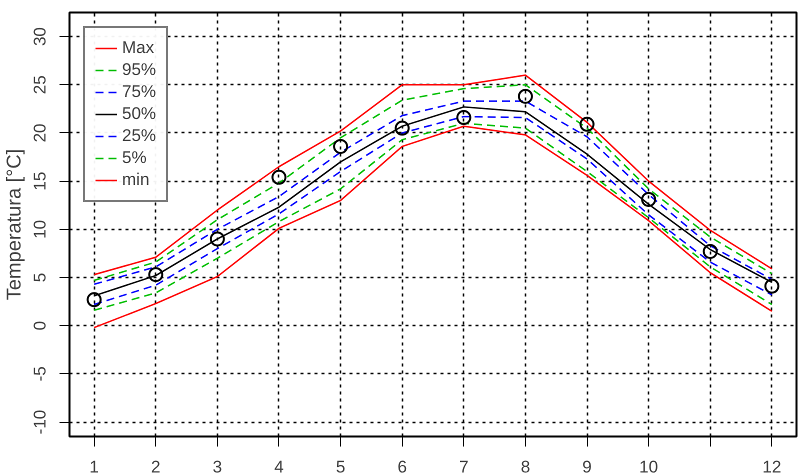 This screenshot has height=475, width=808. Describe the element at coordinates (94, 466) in the screenshot. I see `x-tick-label: 1` at that location.